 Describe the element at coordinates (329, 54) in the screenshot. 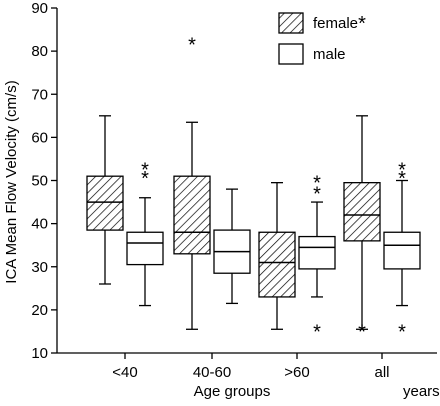

I see `legend-label-male: male` at that location.